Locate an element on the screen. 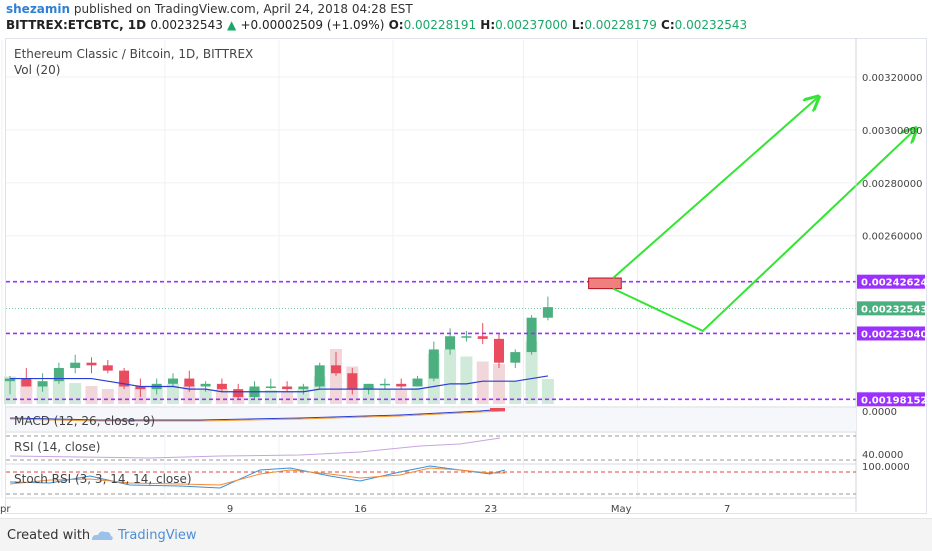  x-tick-label: 9 is located at coordinates (230, 509).